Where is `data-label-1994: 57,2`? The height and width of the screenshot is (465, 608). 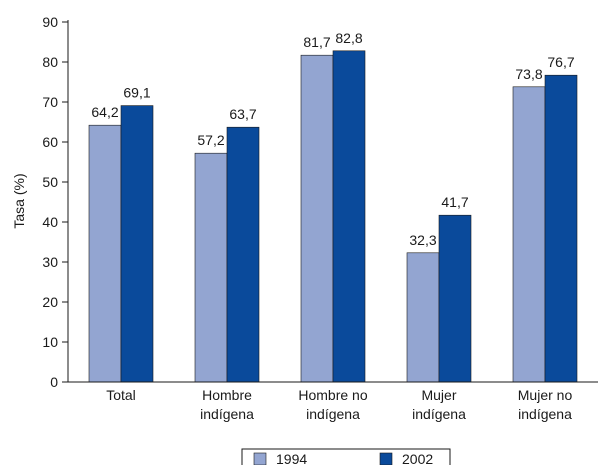 data-label-1994: 57,2 is located at coordinates (210, 140).